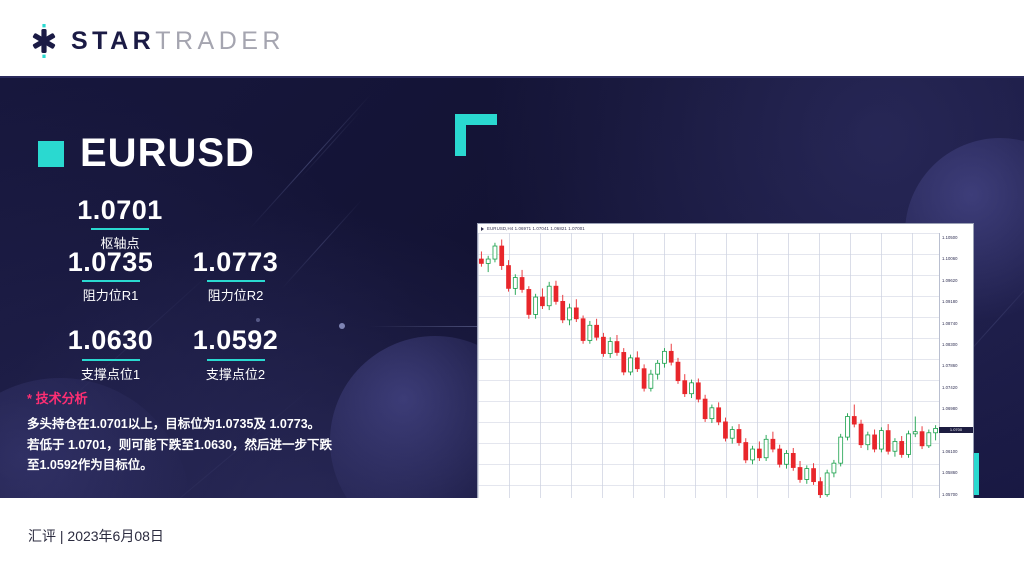  What do you see at coordinates (950, 366) in the screenshot?
I see `price-tick-label: 1.07860` at bounding box center [950, 366].